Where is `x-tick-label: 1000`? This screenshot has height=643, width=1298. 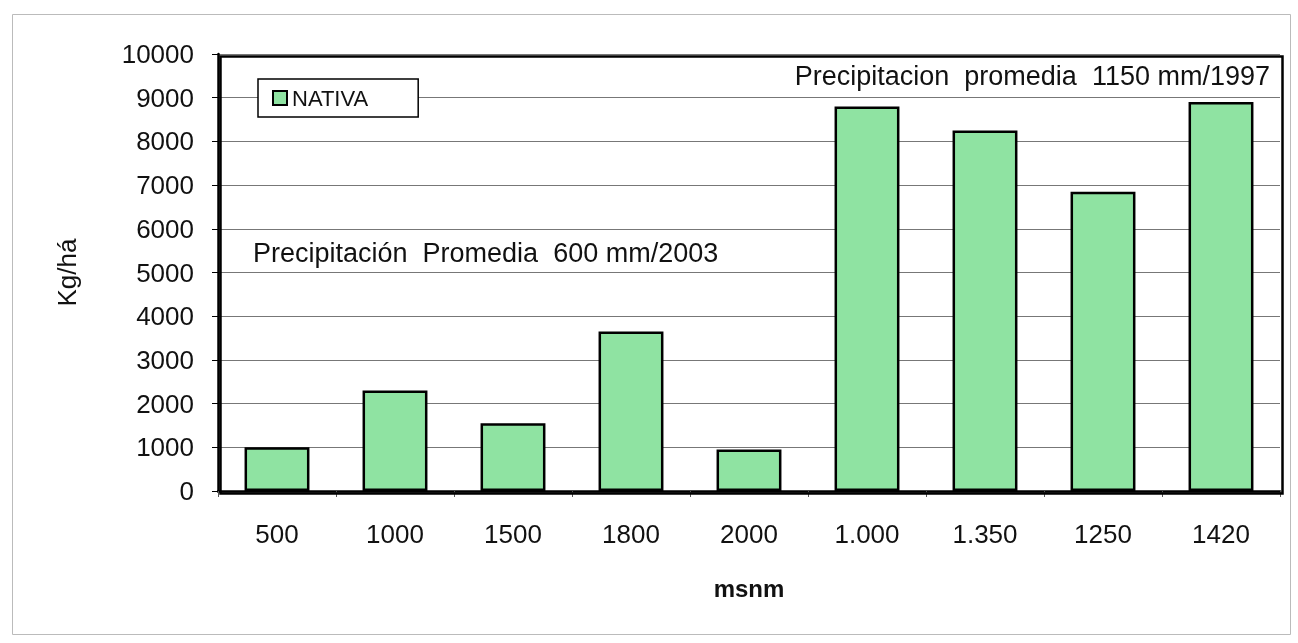 x-tick-label: 1000 is located at coordinates (395, 534).